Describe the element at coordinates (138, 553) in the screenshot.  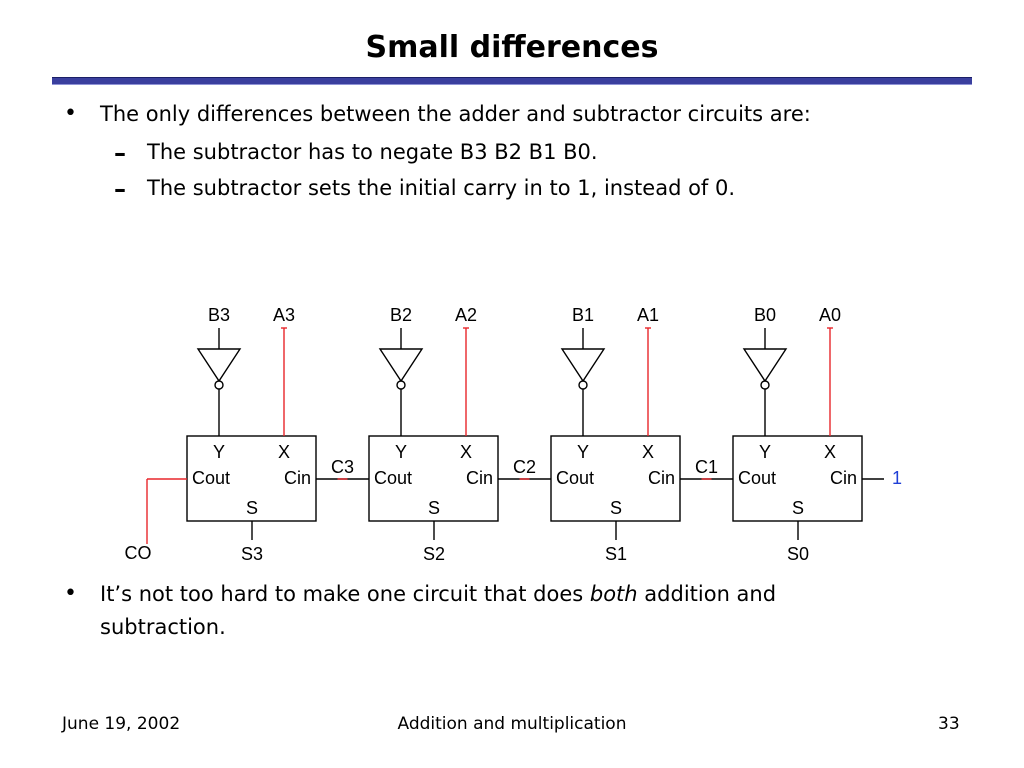
I see `carry-out-value: CO` at that location.